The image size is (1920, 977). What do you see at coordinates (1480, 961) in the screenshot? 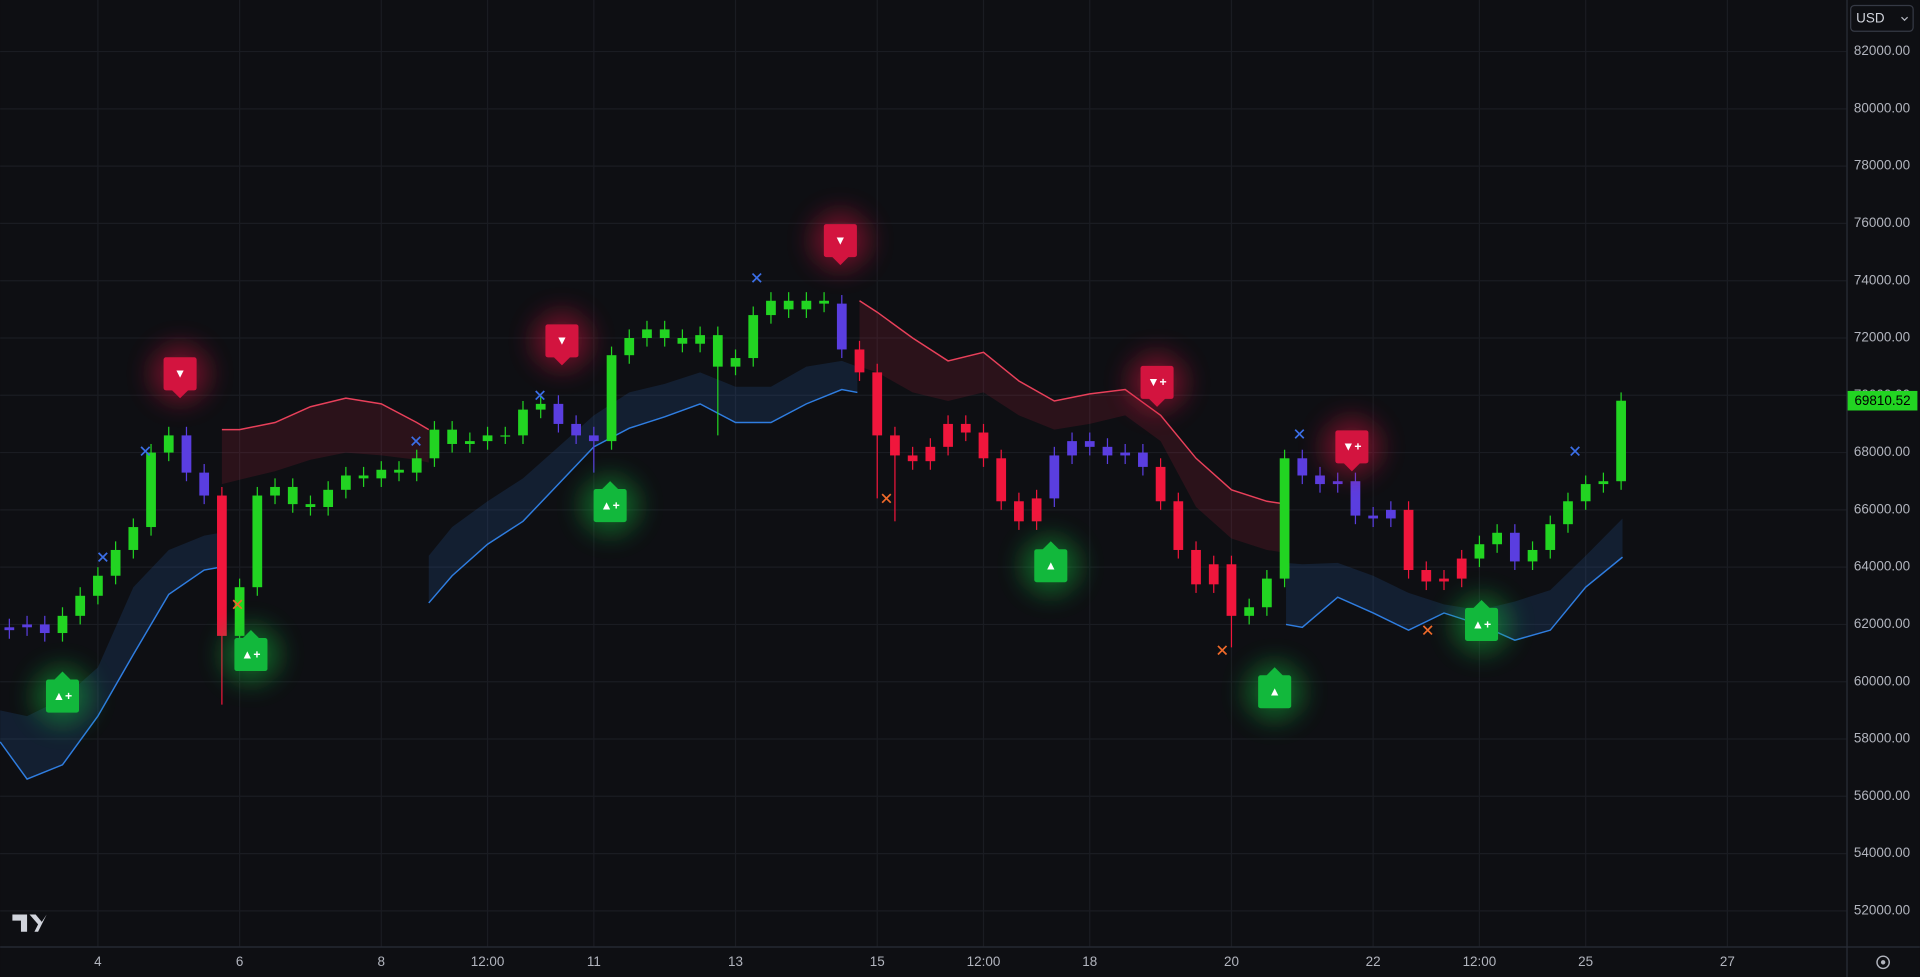
I see `x-tick-label: 12:00` at bounding box center [1480, 961].